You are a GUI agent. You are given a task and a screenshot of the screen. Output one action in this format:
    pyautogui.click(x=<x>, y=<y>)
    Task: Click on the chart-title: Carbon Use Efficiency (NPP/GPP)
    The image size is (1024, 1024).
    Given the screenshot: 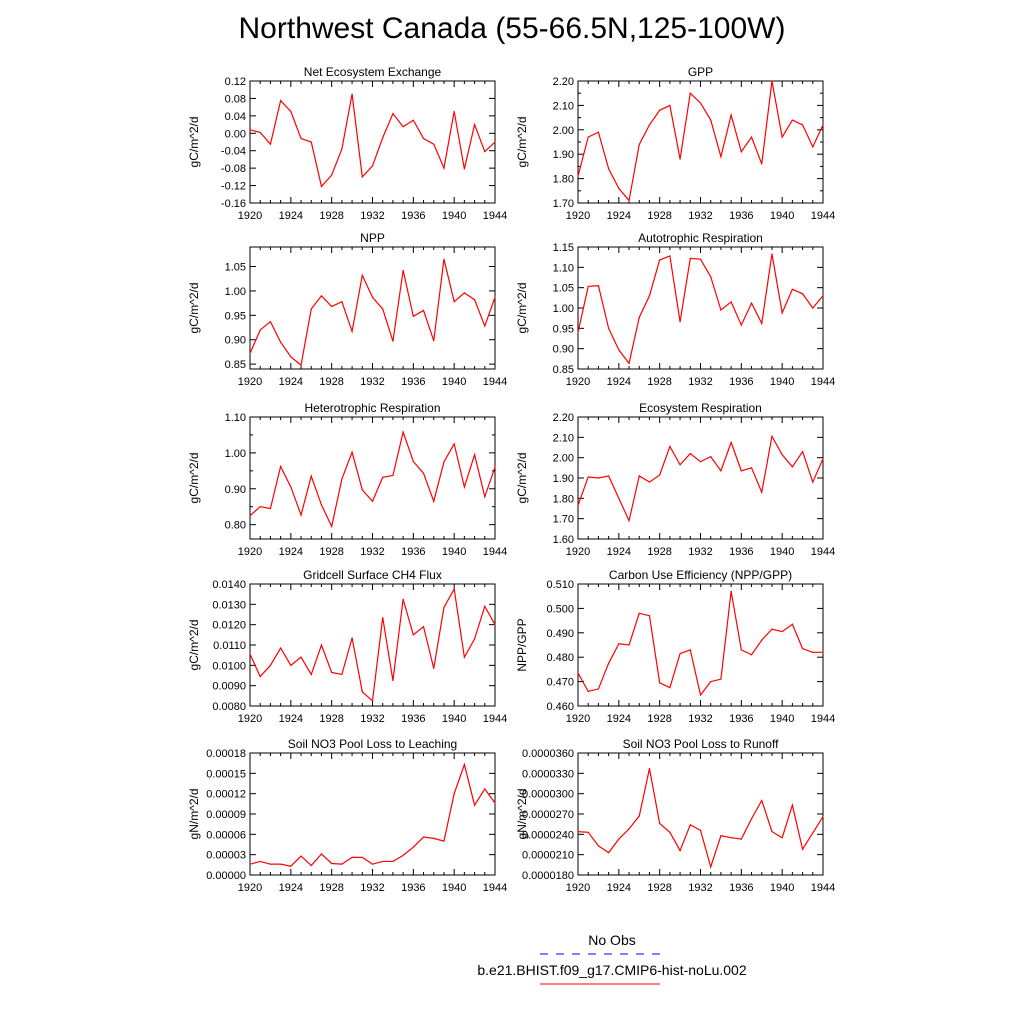 What is the action you would take?
    pyautogui.click(x=700, y=575)
    